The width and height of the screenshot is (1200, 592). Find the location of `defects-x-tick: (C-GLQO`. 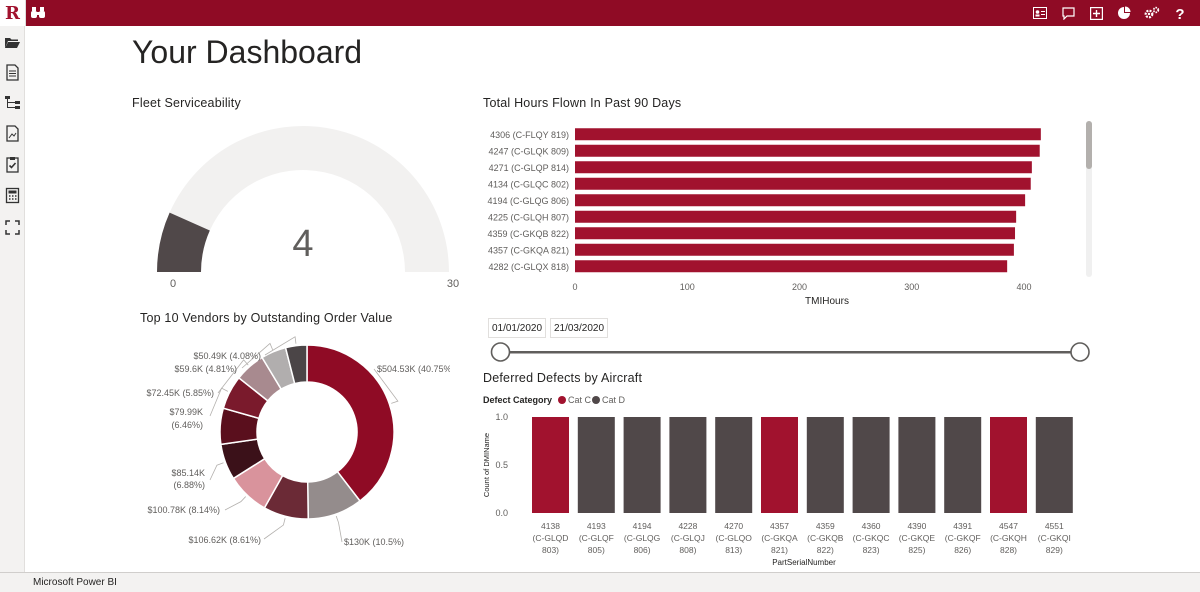

defects-x-tick: (C-GLQO is located at coordinates (734, 538).